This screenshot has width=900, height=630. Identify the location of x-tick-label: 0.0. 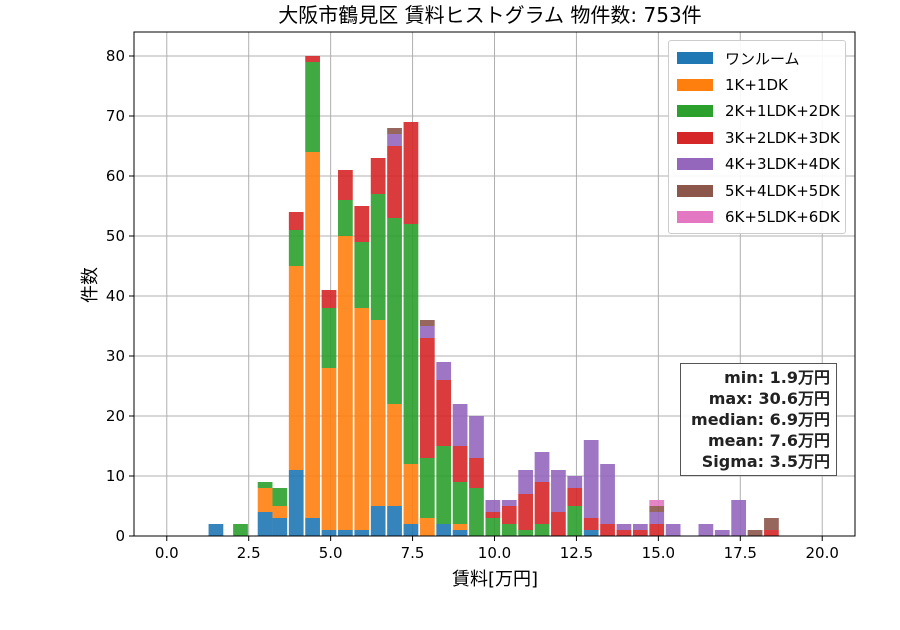
(167, 553).